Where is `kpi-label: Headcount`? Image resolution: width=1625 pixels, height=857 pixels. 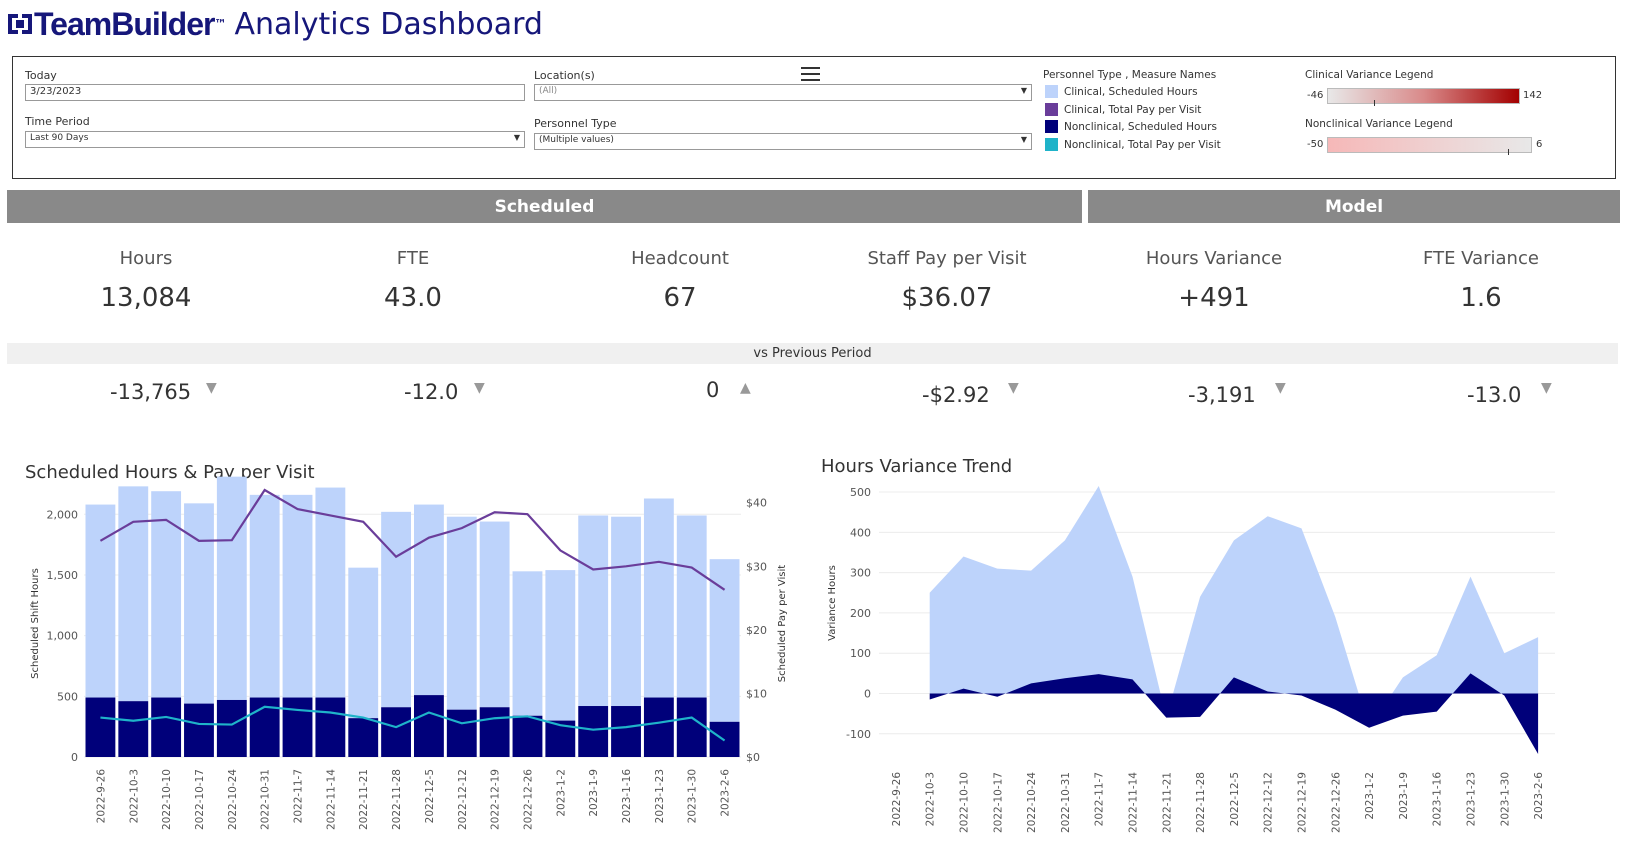
kpi-label: Headcount is located at coordinates (680, 258).